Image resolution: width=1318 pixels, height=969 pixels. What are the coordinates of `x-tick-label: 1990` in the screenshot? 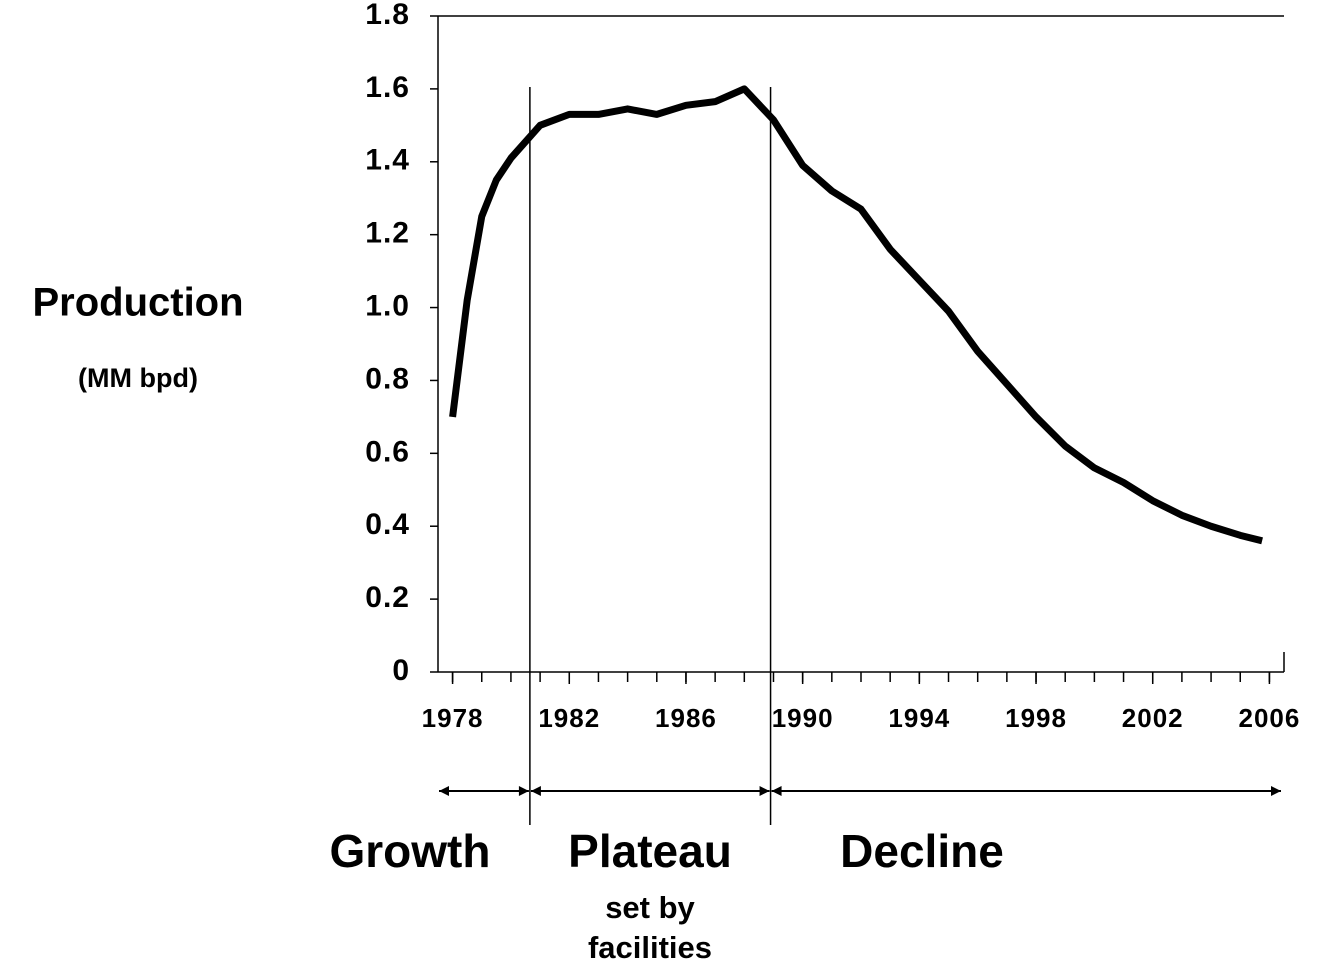 It's located at (803, 718).